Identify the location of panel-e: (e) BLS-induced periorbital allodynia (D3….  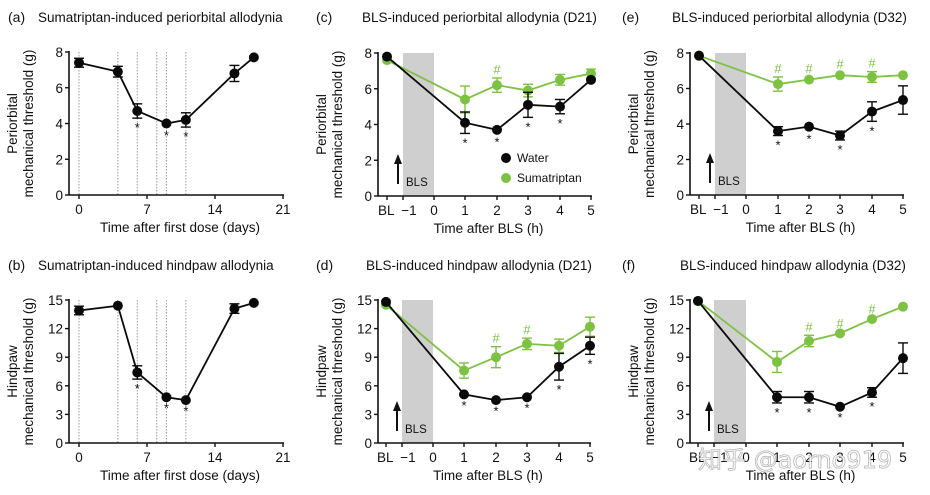
(765, 122).